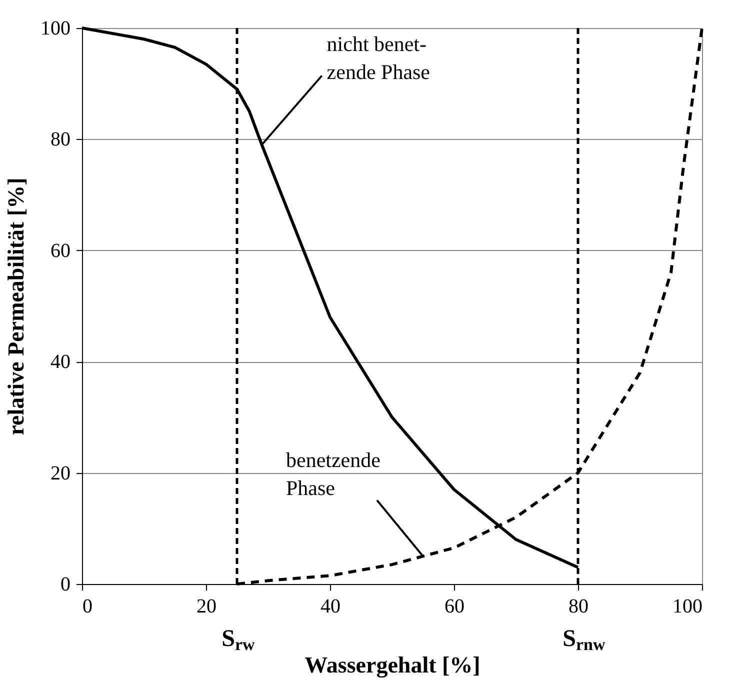 The image size is (753, 688). Describe the element at coordinates (60, 139) in the screenshot. I see `y-tick-label: 80` at that location.